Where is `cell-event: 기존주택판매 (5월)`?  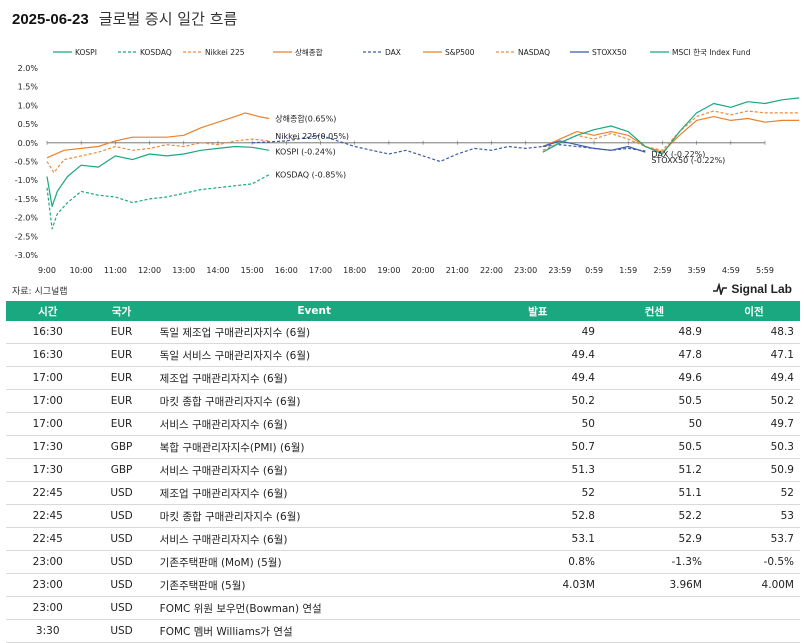 cell-event: 기존주택판매 (5월) is located at coordinates (314, 585).